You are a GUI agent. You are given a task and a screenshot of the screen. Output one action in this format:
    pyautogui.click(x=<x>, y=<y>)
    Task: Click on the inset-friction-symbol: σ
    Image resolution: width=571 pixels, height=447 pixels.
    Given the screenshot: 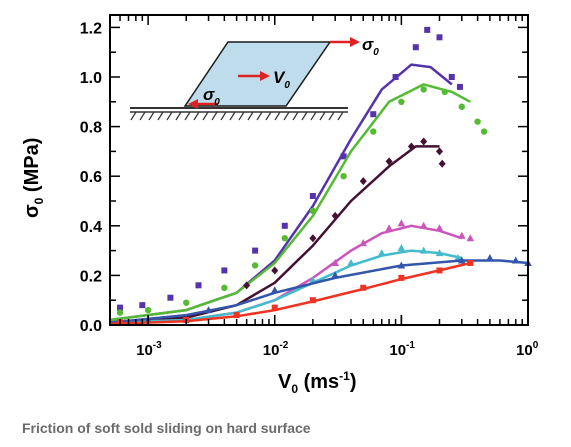 What is the action you would take?
    pyautogui.click(x=209, y=94)
    